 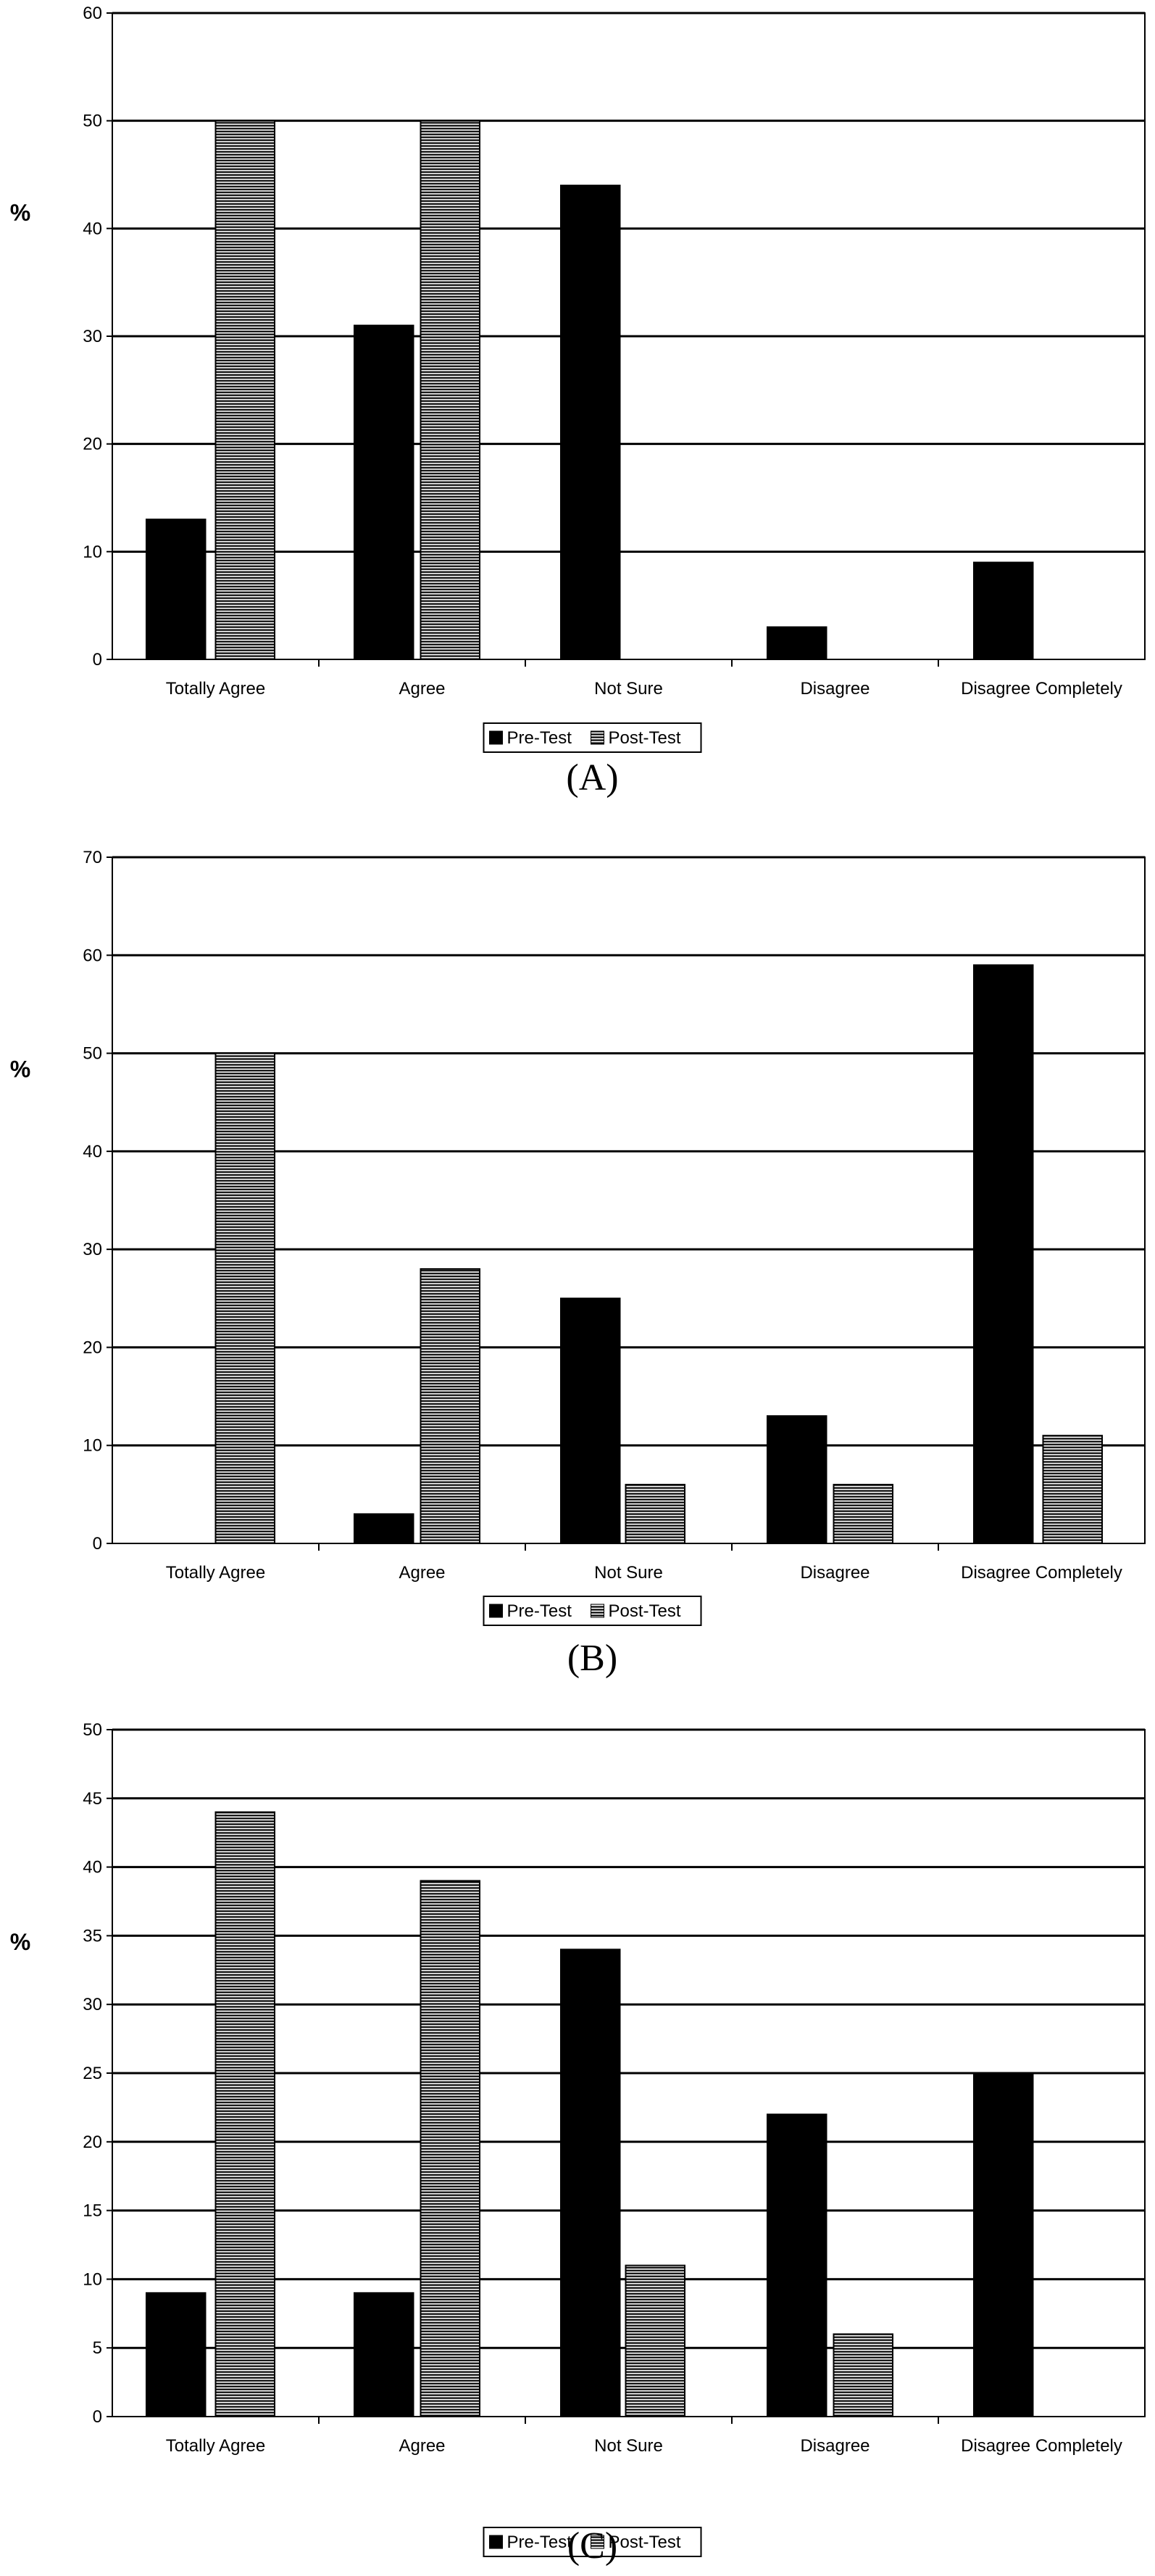 What do you see at coordinates (92, 1936) in the screenshot?
I see `y-tick-label: 35` at bounding box center [92, 1936].